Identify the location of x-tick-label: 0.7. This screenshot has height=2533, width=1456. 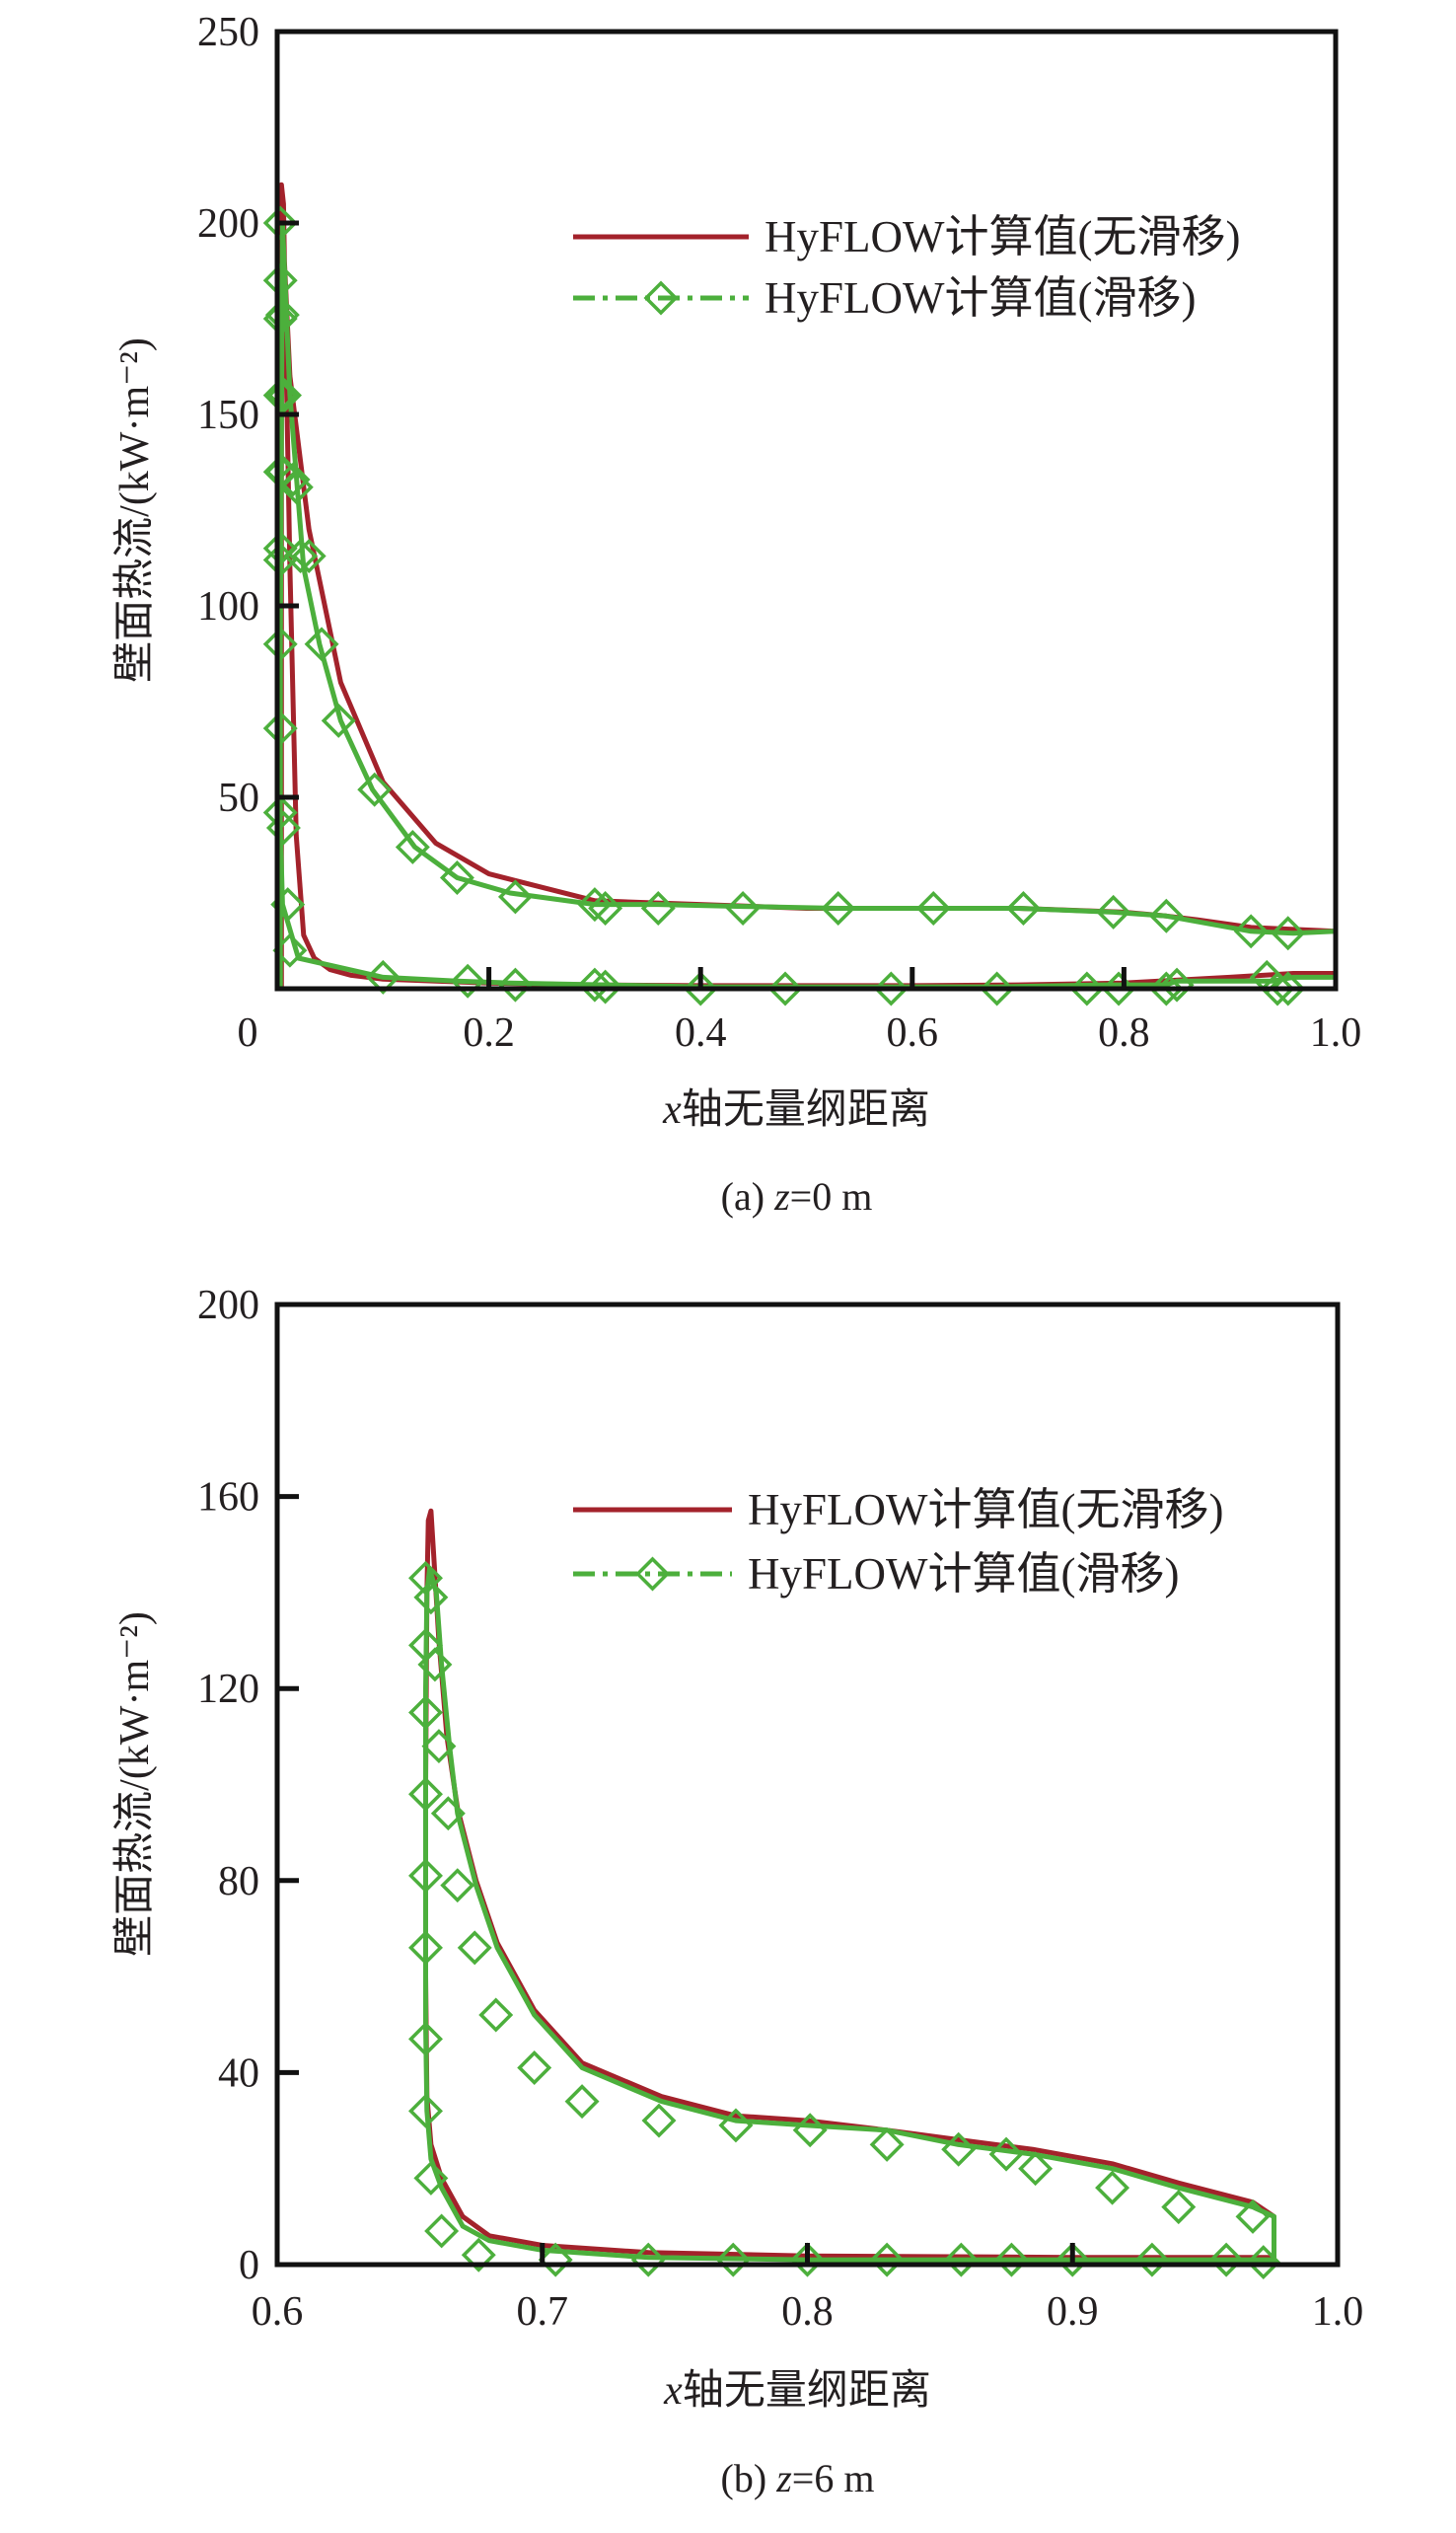
(543, 2312).